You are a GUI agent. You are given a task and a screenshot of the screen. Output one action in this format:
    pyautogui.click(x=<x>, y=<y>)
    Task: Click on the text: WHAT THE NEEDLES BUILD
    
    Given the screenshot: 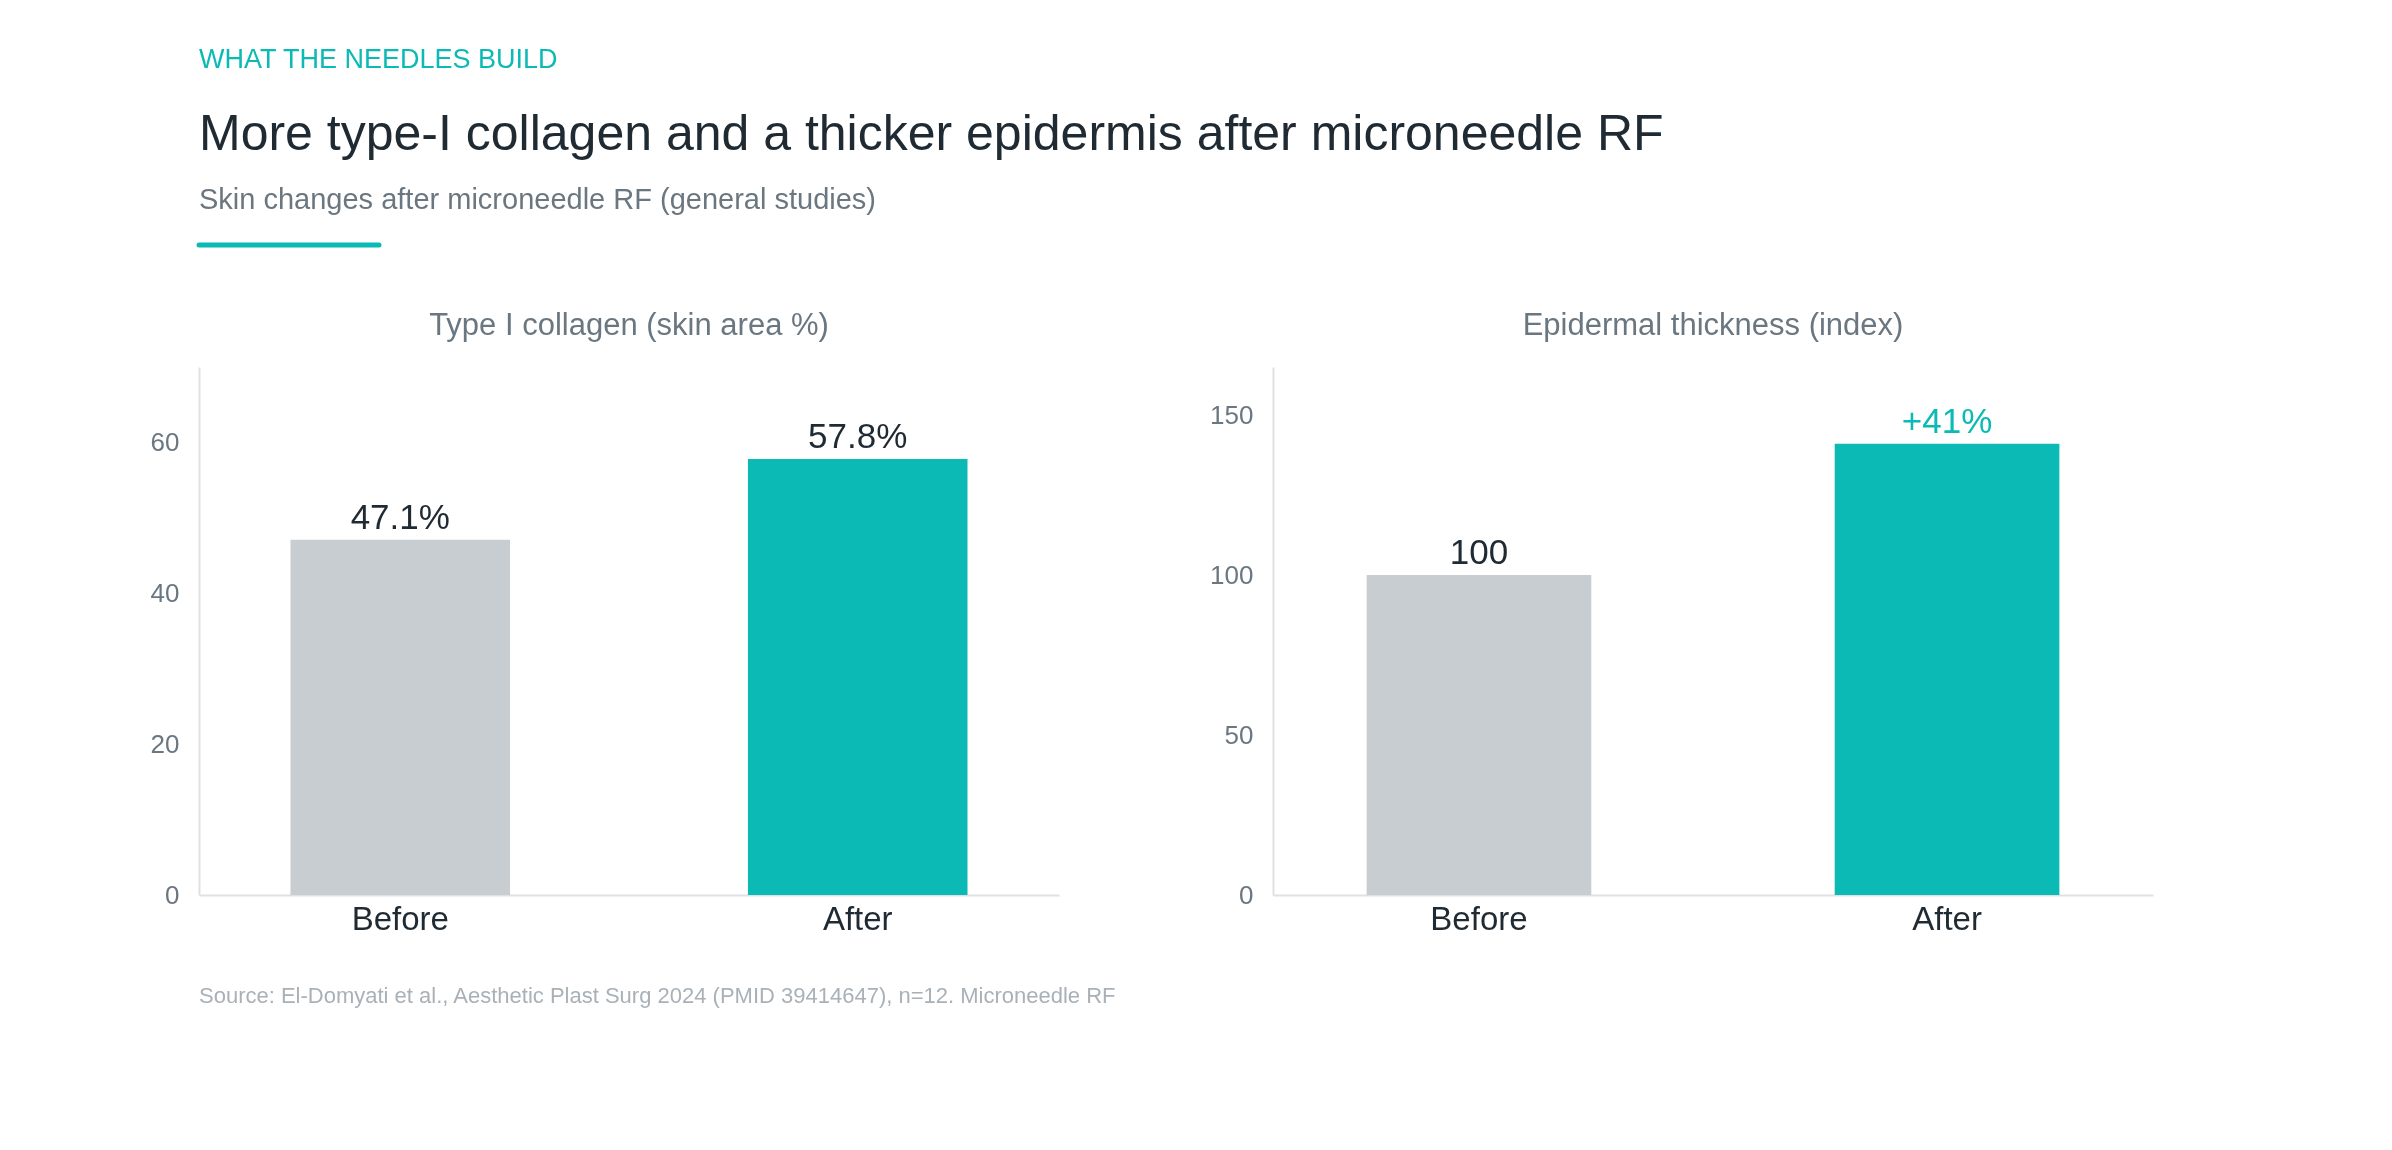 What is the action you would take?
    pyautogui.click(x=378, y=59)
    